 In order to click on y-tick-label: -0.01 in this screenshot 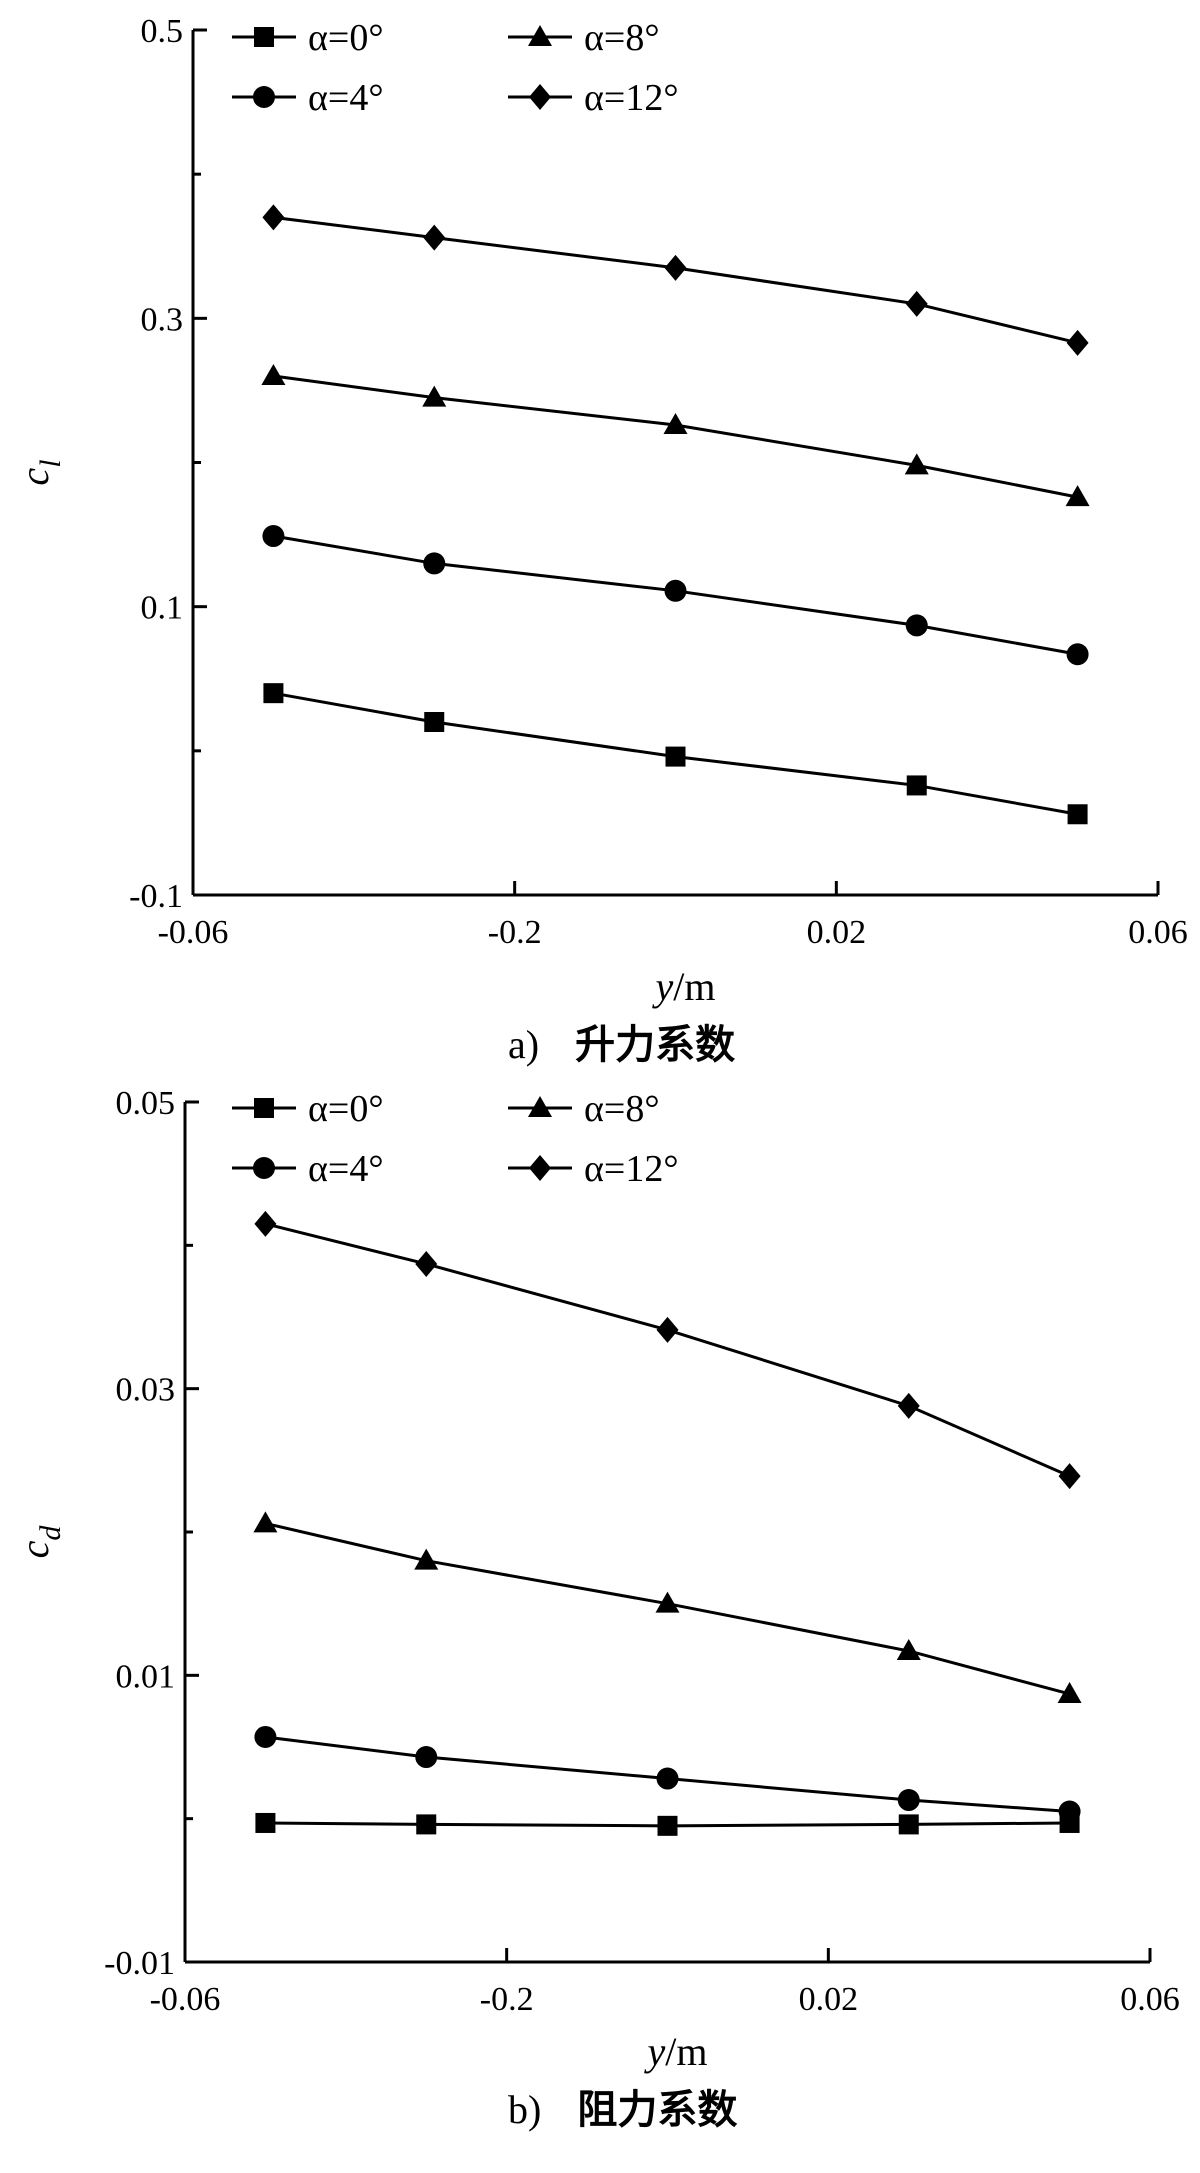, I will do `click(139, 1963)`.